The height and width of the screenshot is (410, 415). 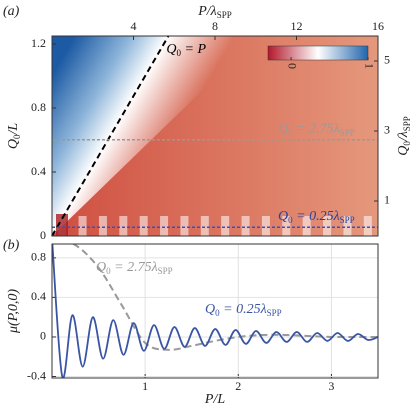 I want to click on x-axis-title-part: P/L, so click(x=214, y=399).